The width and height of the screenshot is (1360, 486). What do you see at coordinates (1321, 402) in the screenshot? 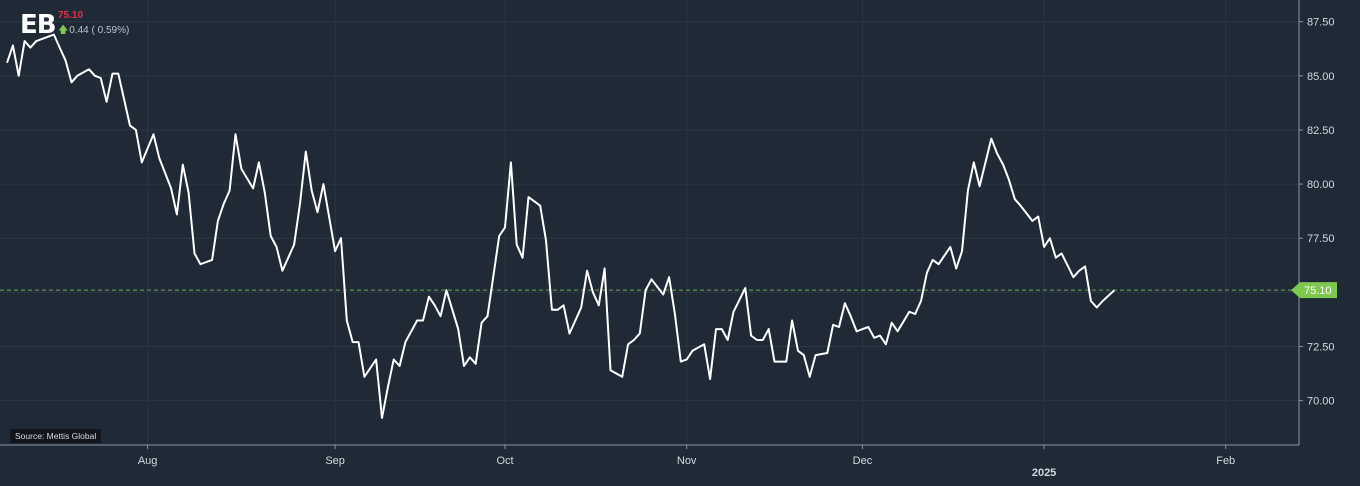
I see `y-tick-label: 70.00` at bounding box center [1321, 402].